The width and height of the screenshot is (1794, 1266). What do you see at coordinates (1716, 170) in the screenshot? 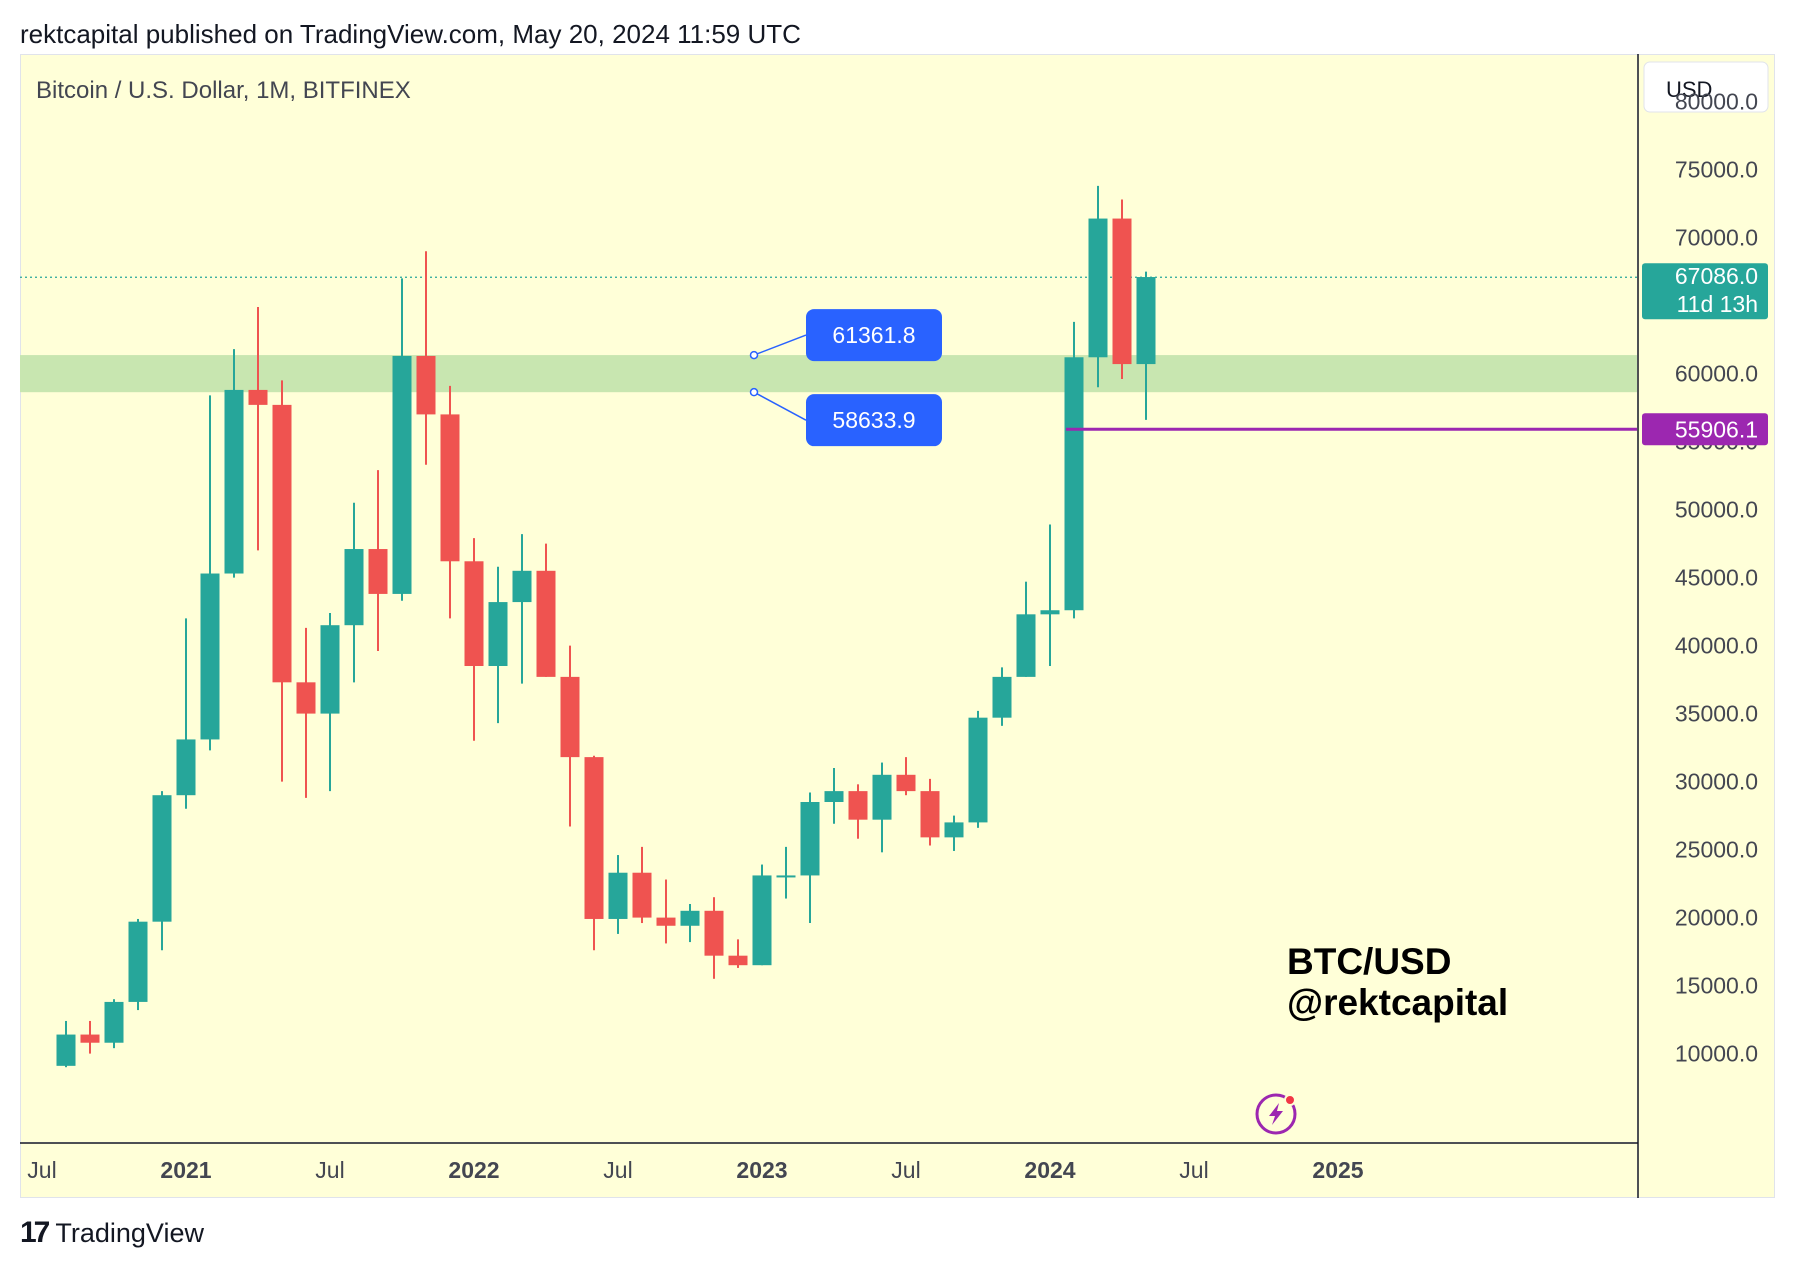
I see `y-tick-label: 75000.0` at bounding box center [1716, 170].